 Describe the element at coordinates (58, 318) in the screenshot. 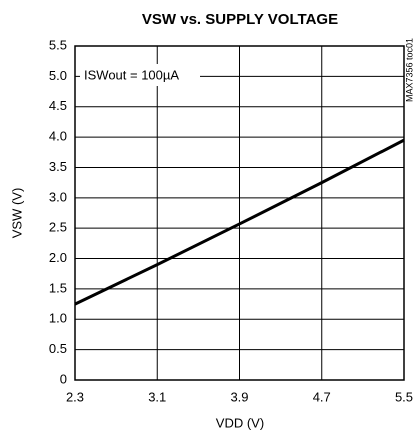

I see `y-tick-label: 1.0` at that location.